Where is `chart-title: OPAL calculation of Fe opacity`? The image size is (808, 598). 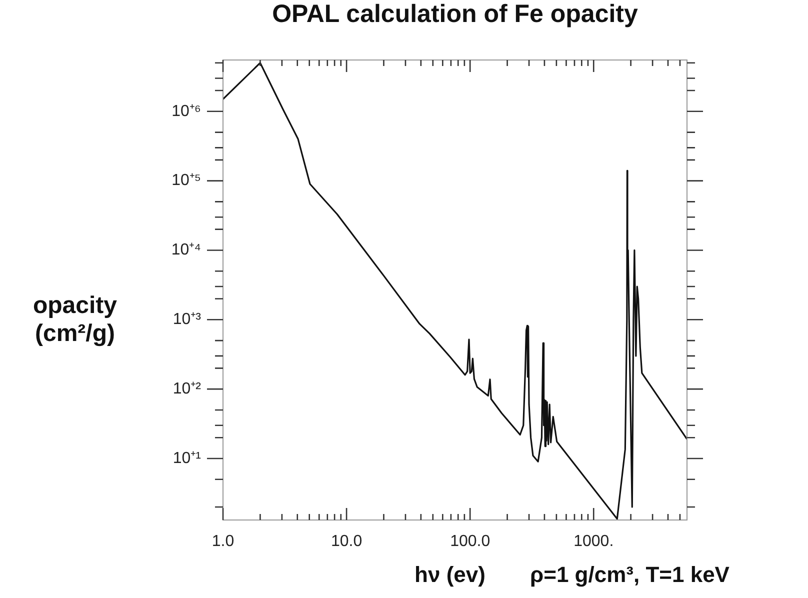 chart-title: OPAL calculation of Fe opacity is located at coordinates (455, 14).